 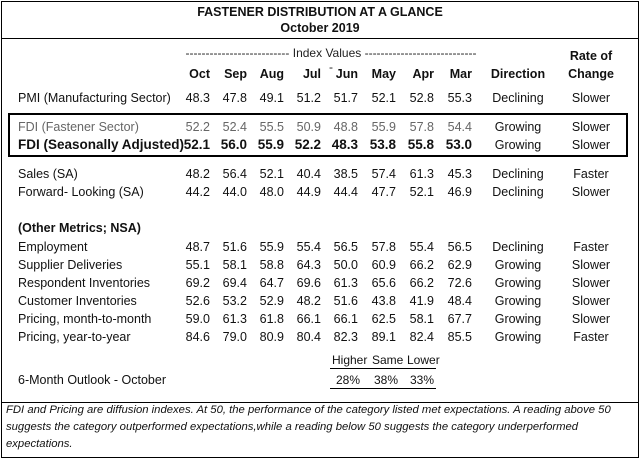 What do you see at coordinates (459, 192) in the screenshot?
I see `cell: 46.9` at bounding box center [459, 192].